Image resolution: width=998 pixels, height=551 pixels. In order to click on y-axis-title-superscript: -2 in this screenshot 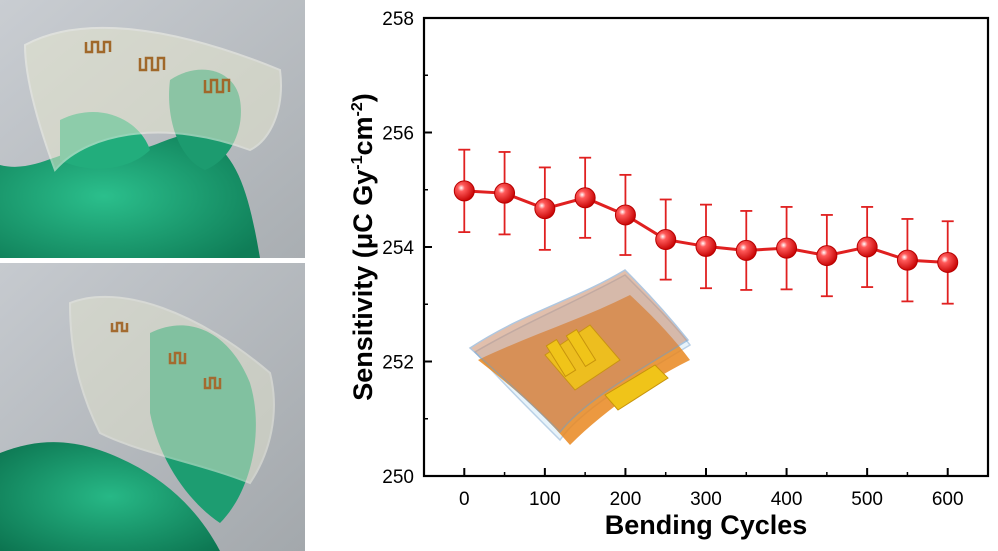, I will do `click(357, 109)`.